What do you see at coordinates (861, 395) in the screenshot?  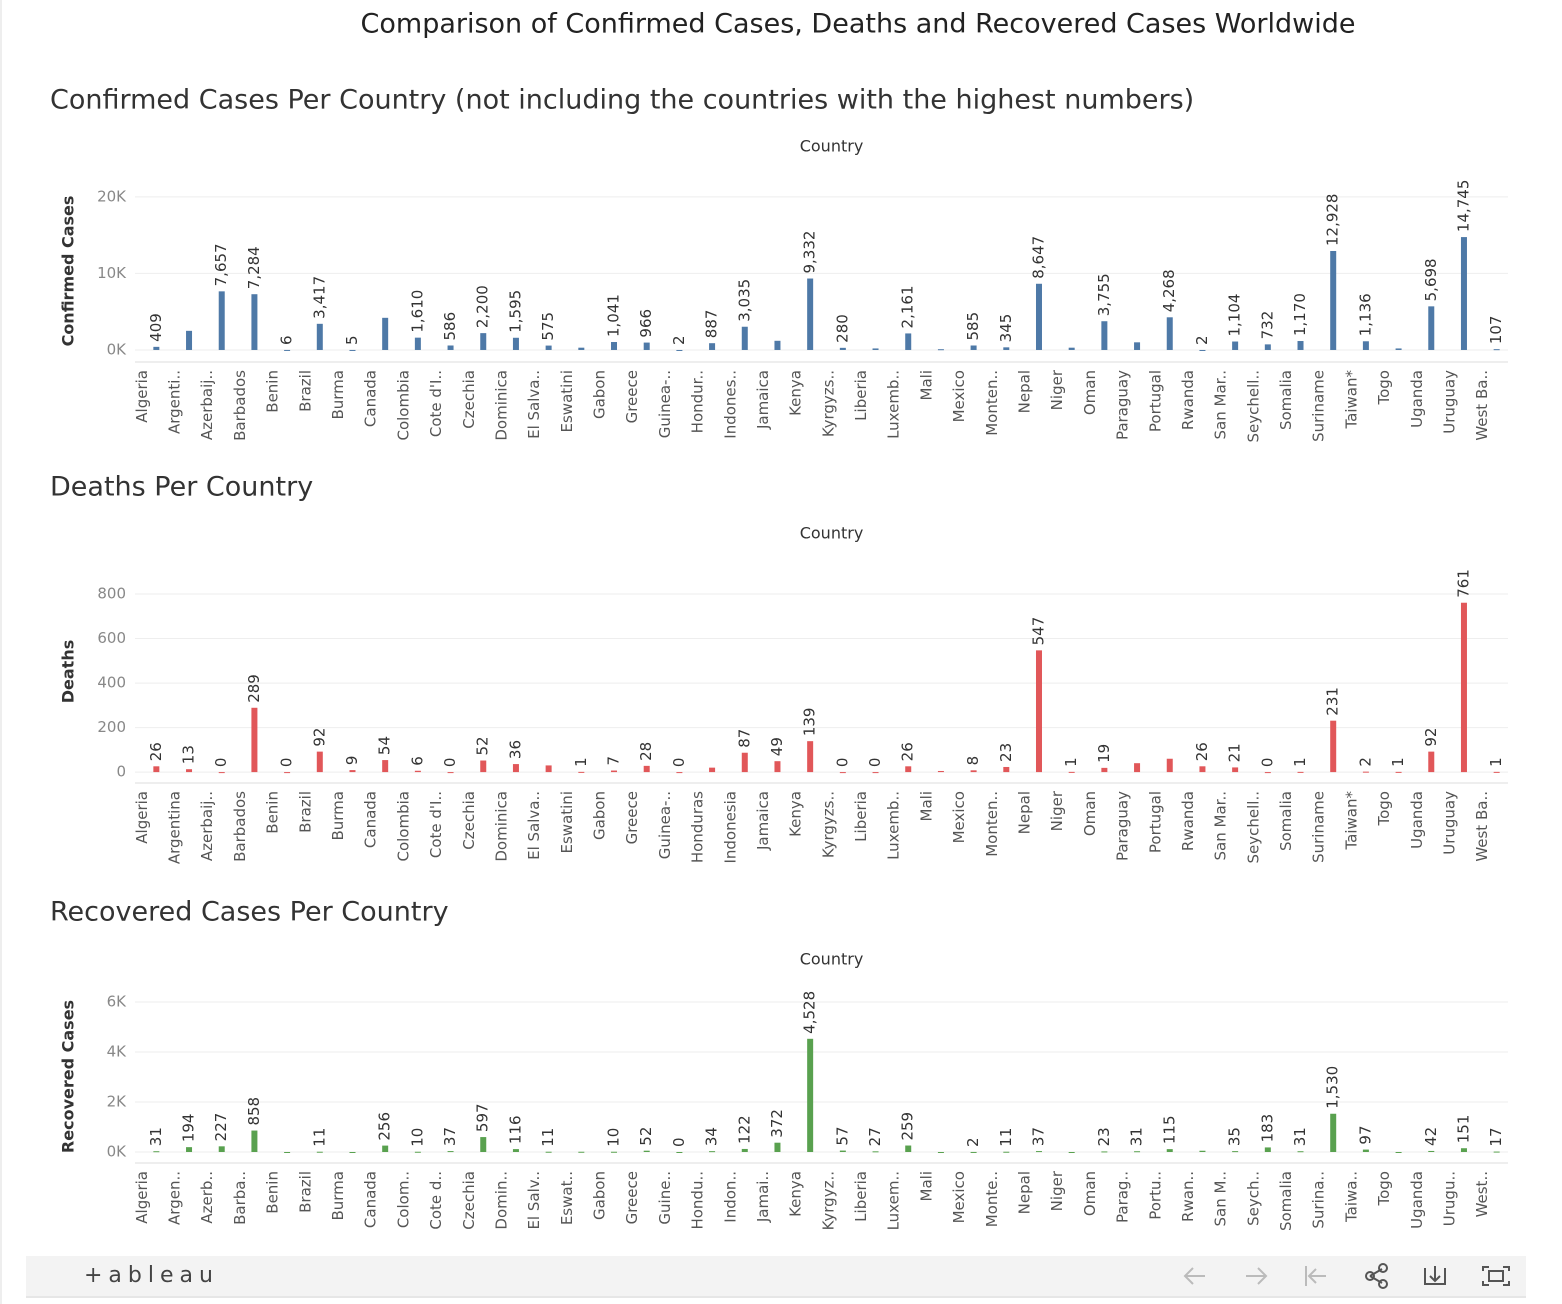 I see `x-tick-label: Liberia` at bounding box center [861, 395].